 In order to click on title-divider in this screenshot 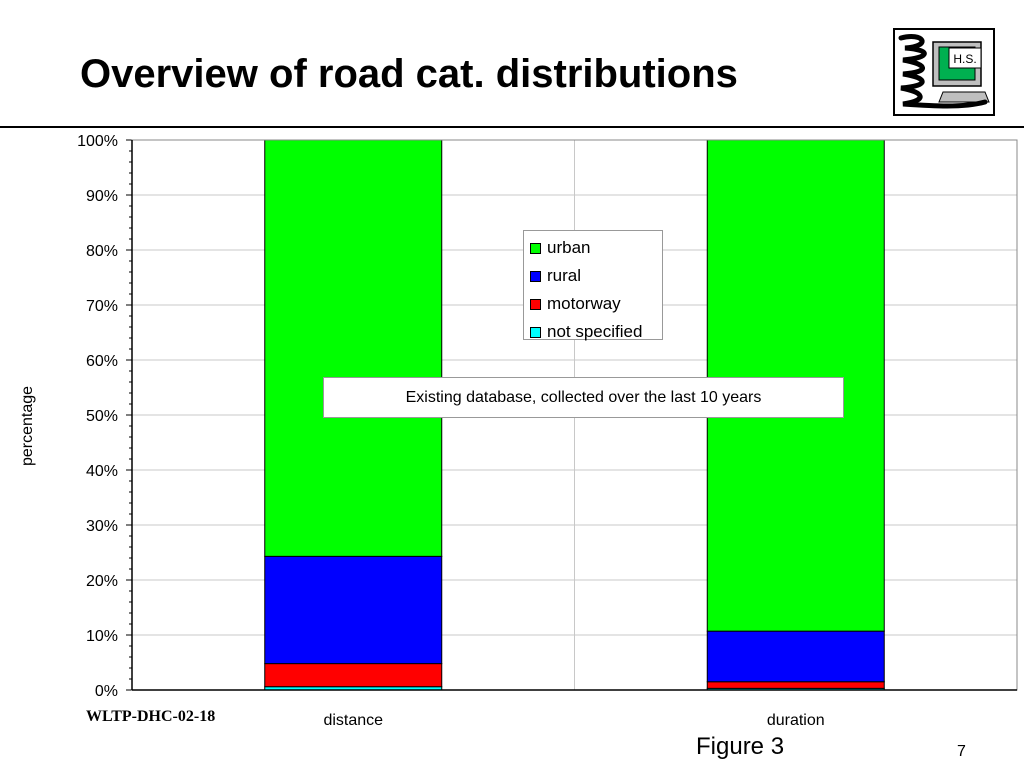, I will do `click(512, 127)`.